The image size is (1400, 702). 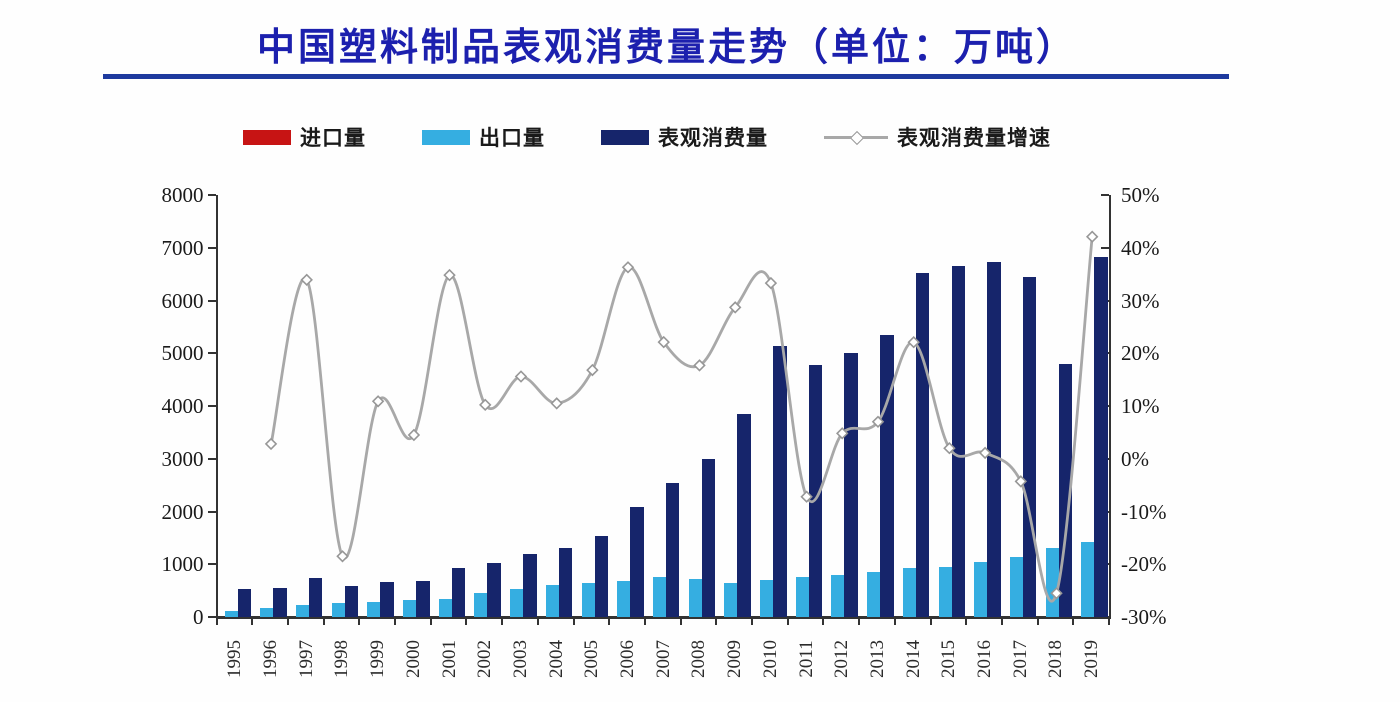 What do you see at coordinates (512, 138) in the screenshot?
I see `legend-label-export: 出口量` at bounding box center [512, 138].